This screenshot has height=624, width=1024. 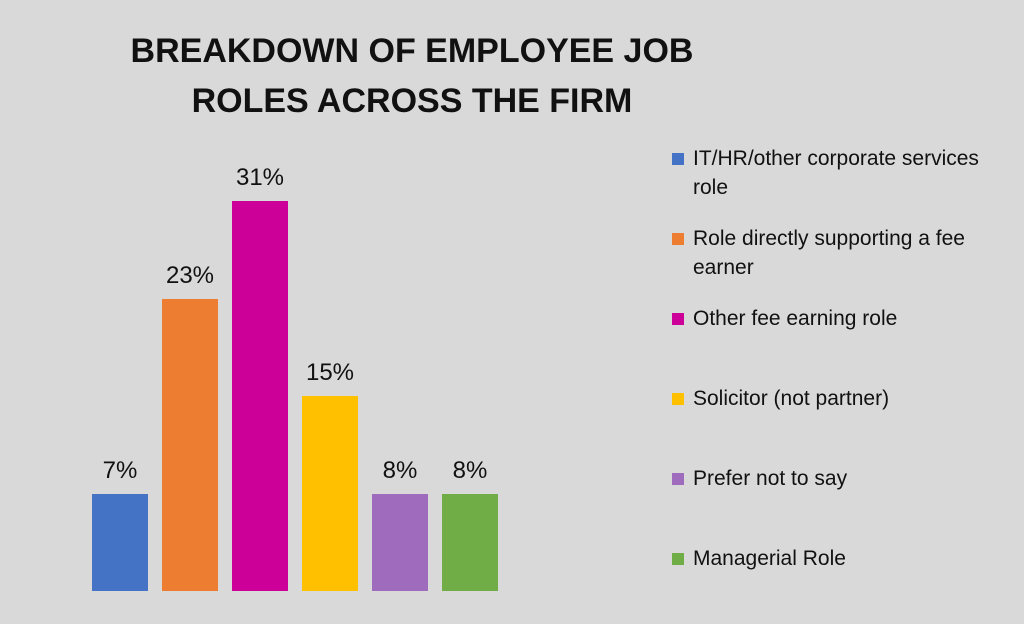 I want to click on legend-label-5: Prefer not to say, so click(x=770, y=478).